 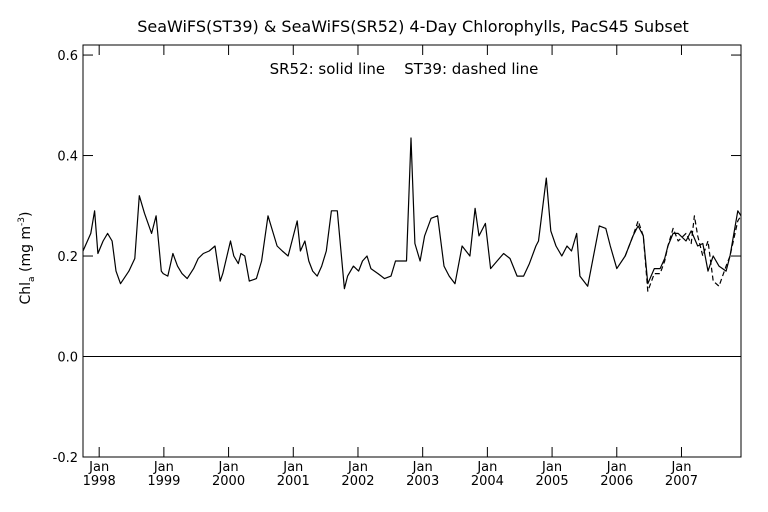 I want to click on y-axis-label-unit-superscript: -3, so click(x=22, y=221).